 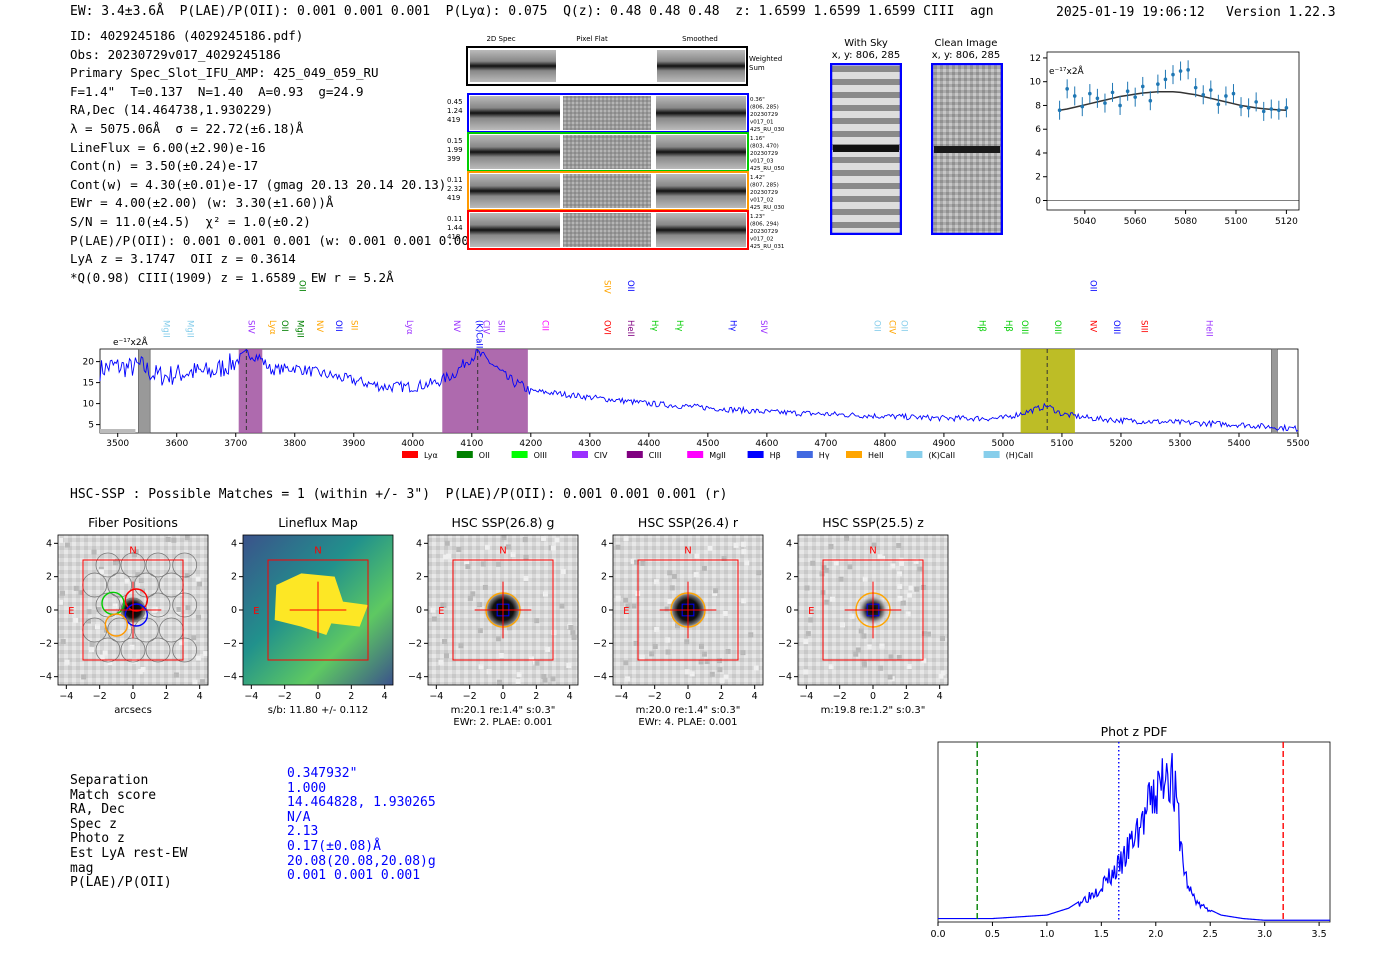 I want to click on cutout-title: HSC SSP(26.8) g, so click(x=503, y=522).